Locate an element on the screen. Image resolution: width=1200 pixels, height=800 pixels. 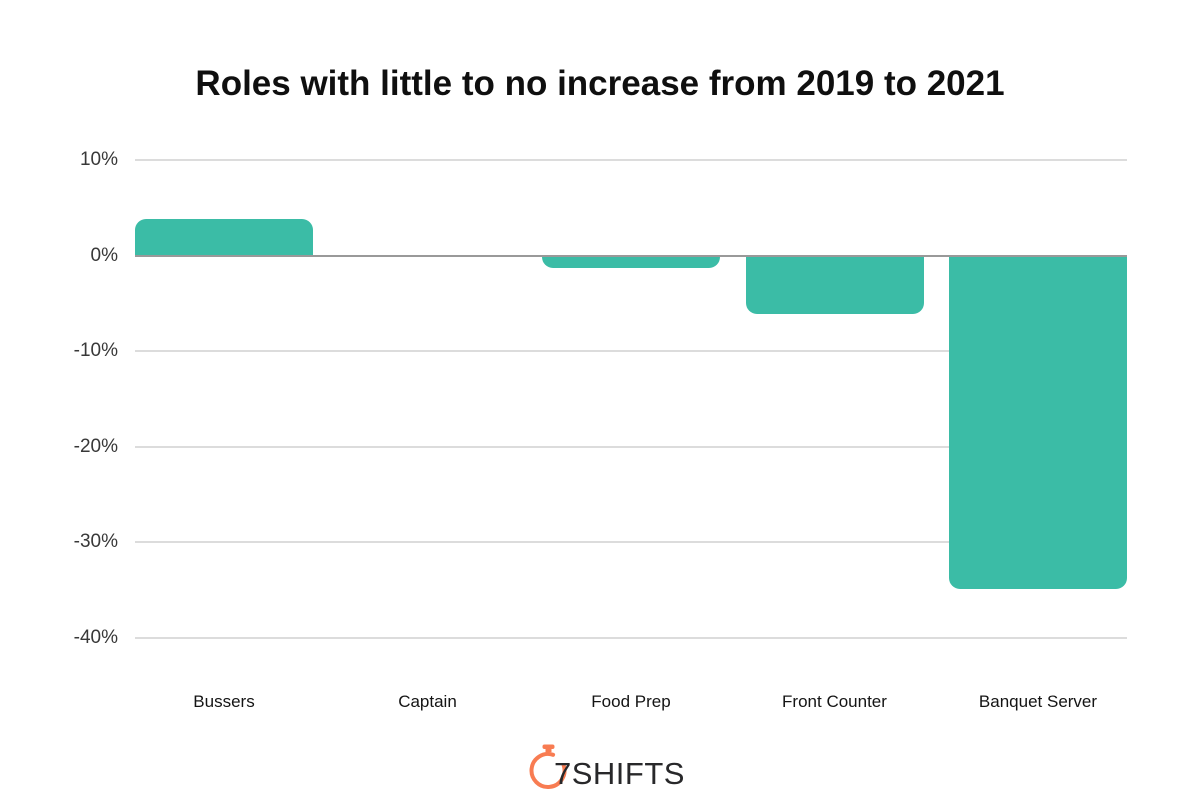
x-axis-label-captain: Captain is located at coordinates (427, 701).